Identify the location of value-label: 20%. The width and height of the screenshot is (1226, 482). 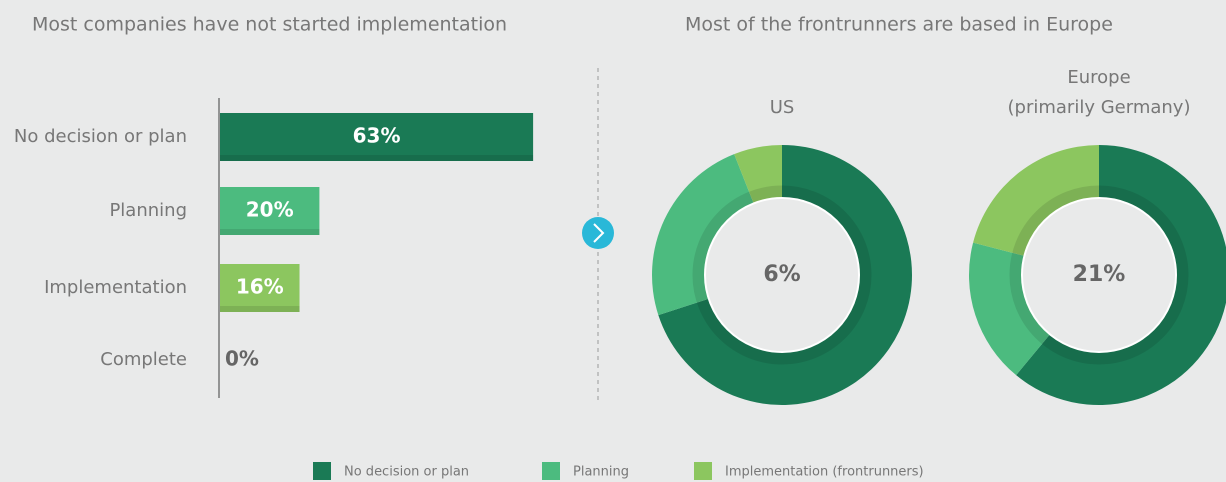
(270, 210).